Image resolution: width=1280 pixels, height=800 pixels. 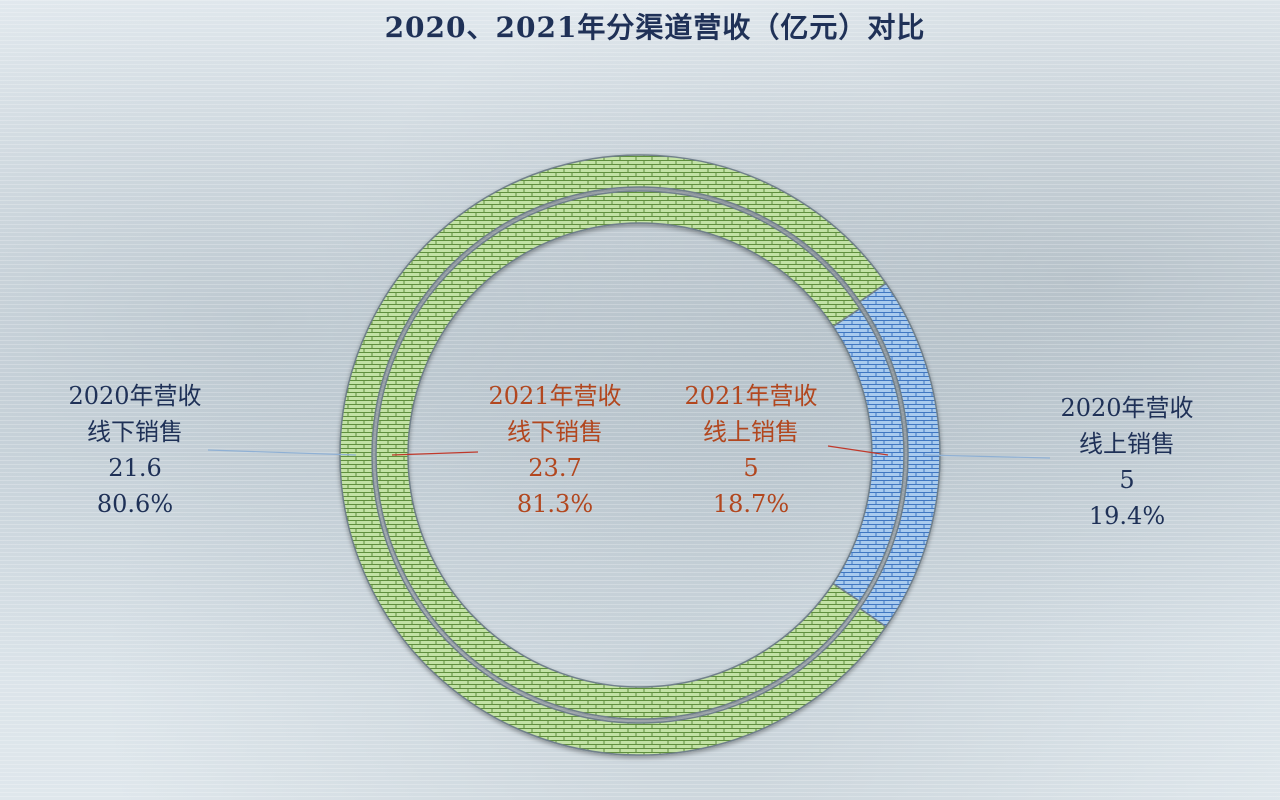 What do you see at coordinates (751, 504) in the screenshot?
I see `label-2021-online-percent: 18.7%` at bounding box center [751, 504].